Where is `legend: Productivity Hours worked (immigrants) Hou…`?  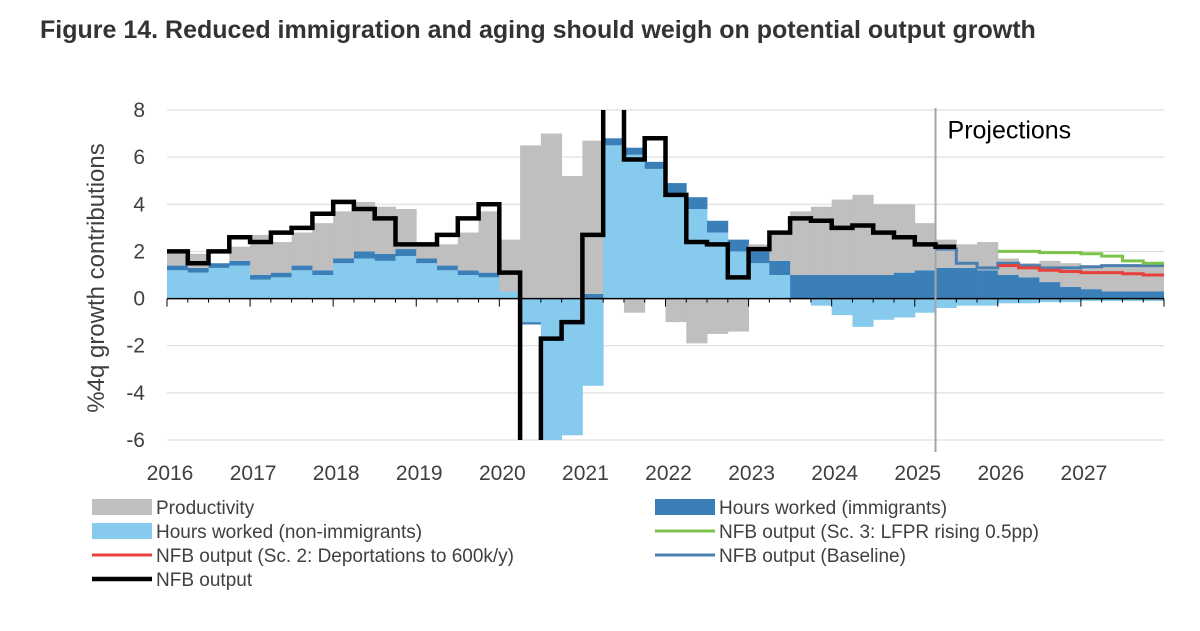
legend: Productivity Hours worked (immigrants) Hou… is located at coordinates (565, 544).